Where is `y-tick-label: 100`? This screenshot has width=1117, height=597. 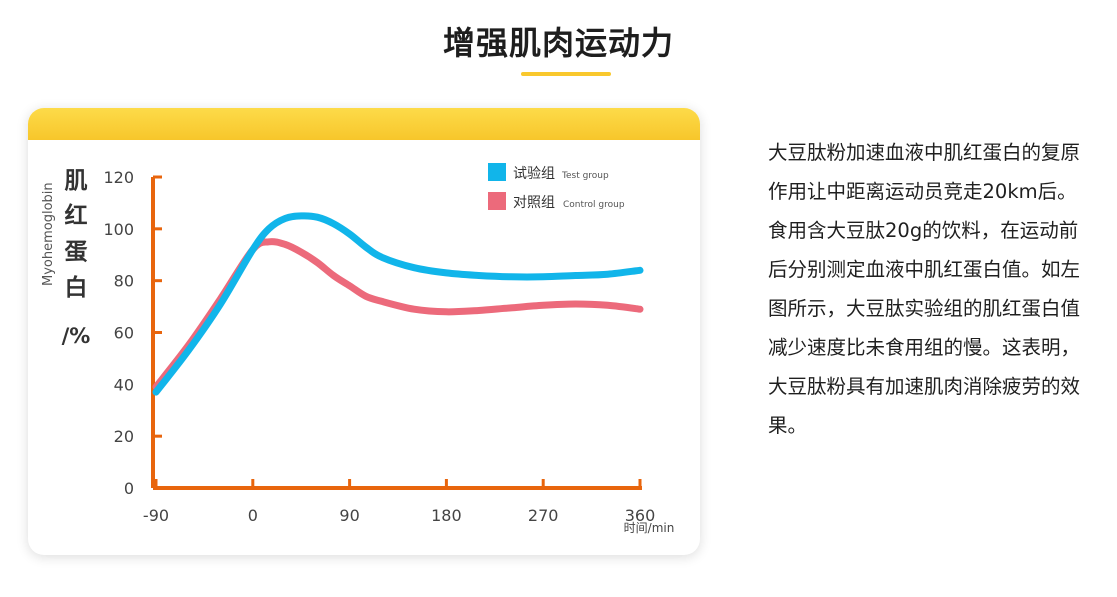 y-tick-label: 100 is located at coordinates (118, 229).